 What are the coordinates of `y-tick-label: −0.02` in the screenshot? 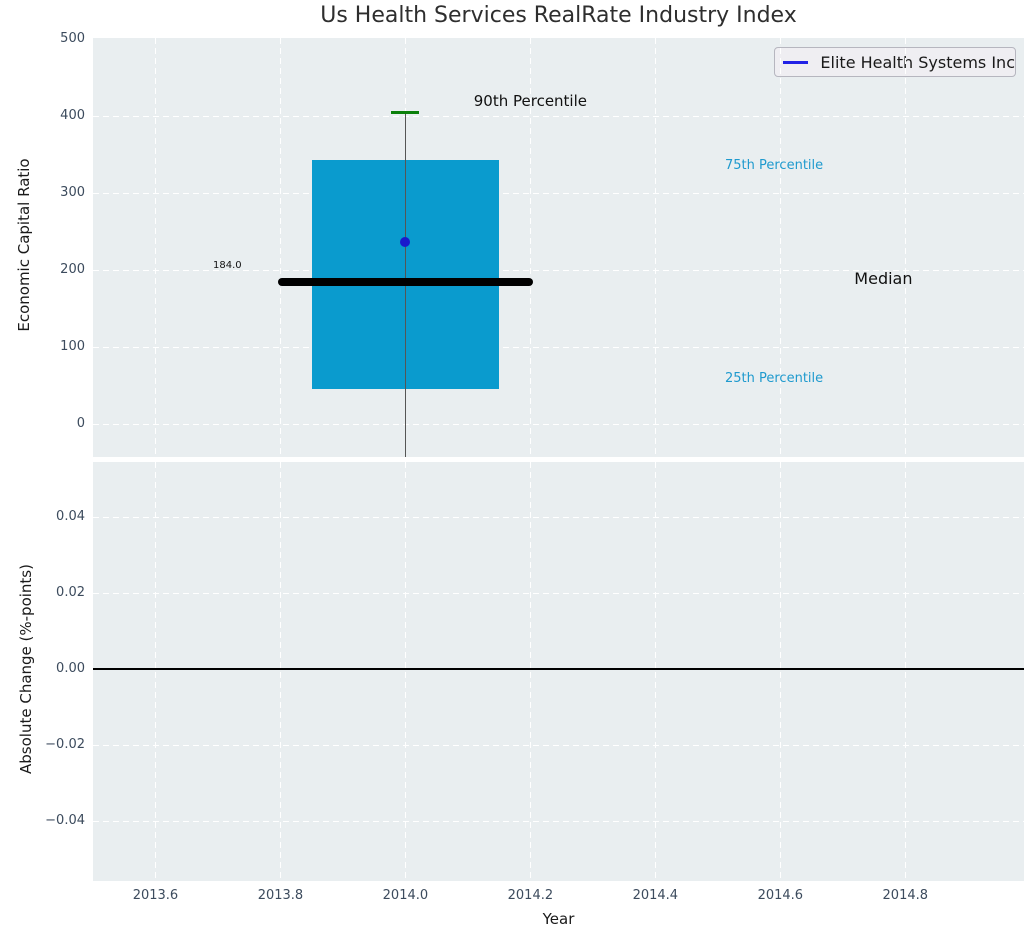 It's located at (65, 744).